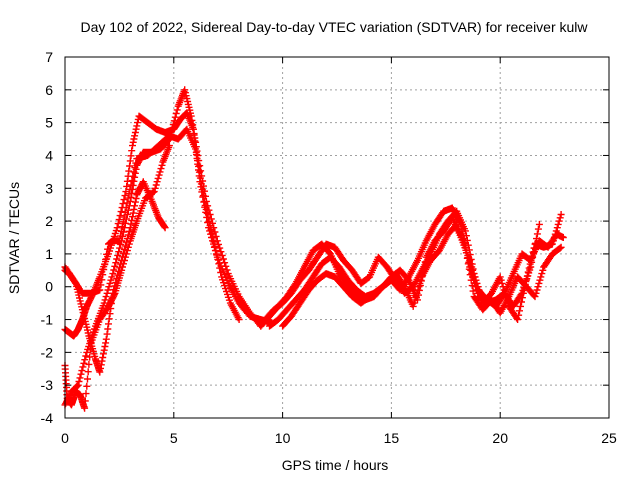 This screenshot has height=480, width=640. What do you see at coordinates (47, 320) in the screenshot?
I see `y-tick-label: -1` at bounding box center [47, 320].